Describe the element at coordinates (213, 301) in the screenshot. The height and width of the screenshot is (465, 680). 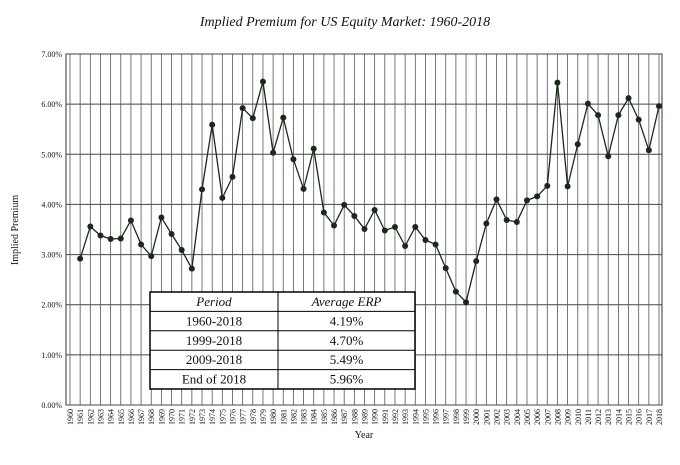
I see `table-header: Period` at that location.